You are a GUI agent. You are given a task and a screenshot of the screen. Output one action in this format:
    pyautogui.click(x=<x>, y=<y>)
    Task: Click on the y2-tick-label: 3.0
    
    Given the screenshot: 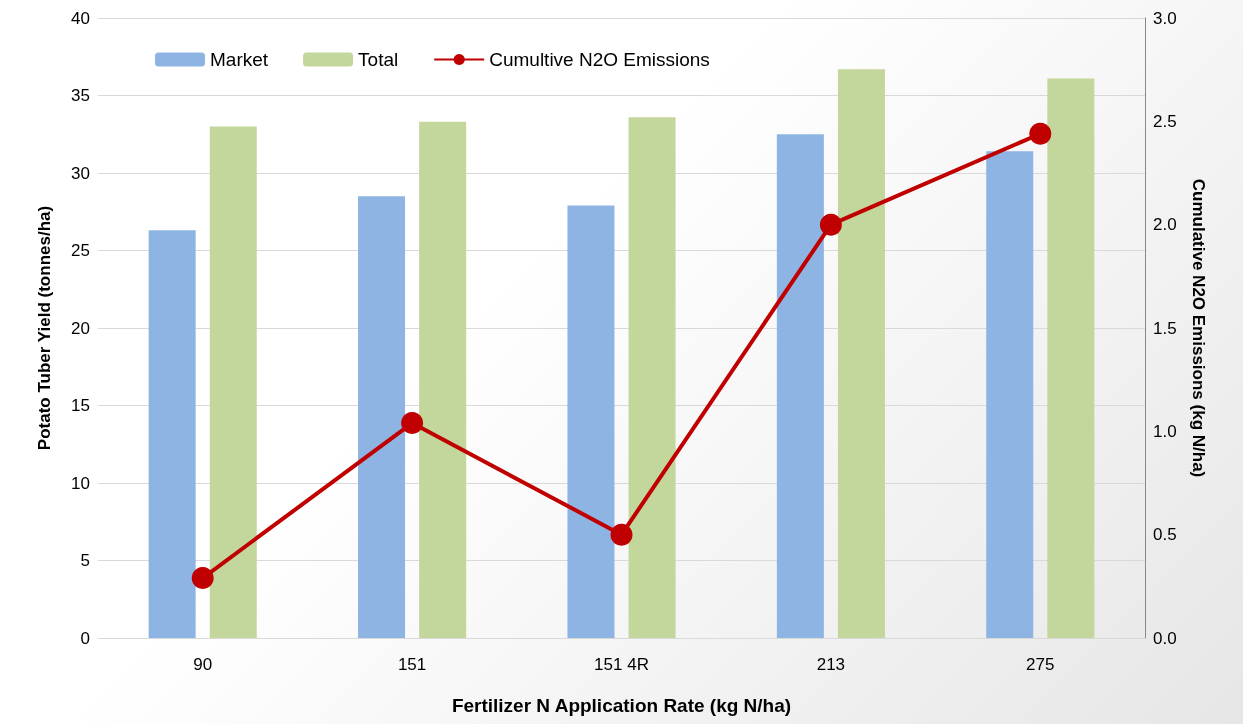 What is the action you would take?
    pyautogui.click(x=1165, y=18)
    